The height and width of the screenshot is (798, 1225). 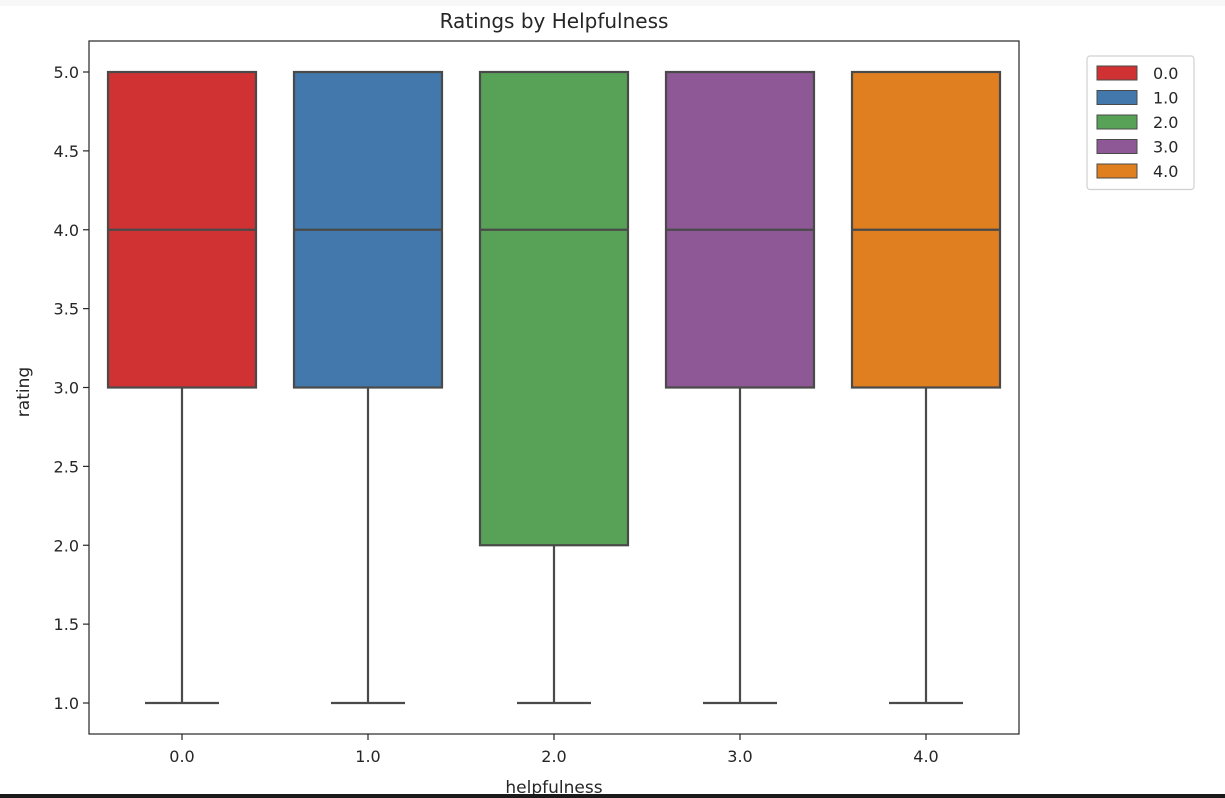 I want to click on legend-entry: 2.0, so click(x=1137, y=122).